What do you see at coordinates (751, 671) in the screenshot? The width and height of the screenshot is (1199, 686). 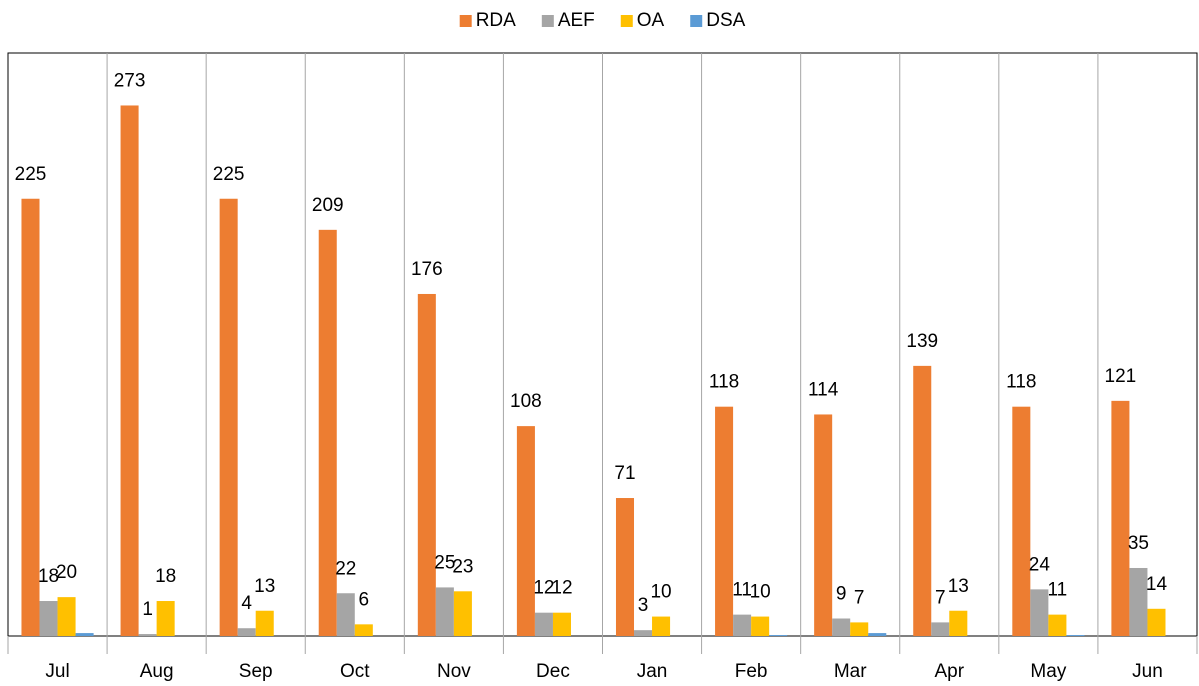 I see `x-tick-label: Feb` at bounding box center [751, 671].